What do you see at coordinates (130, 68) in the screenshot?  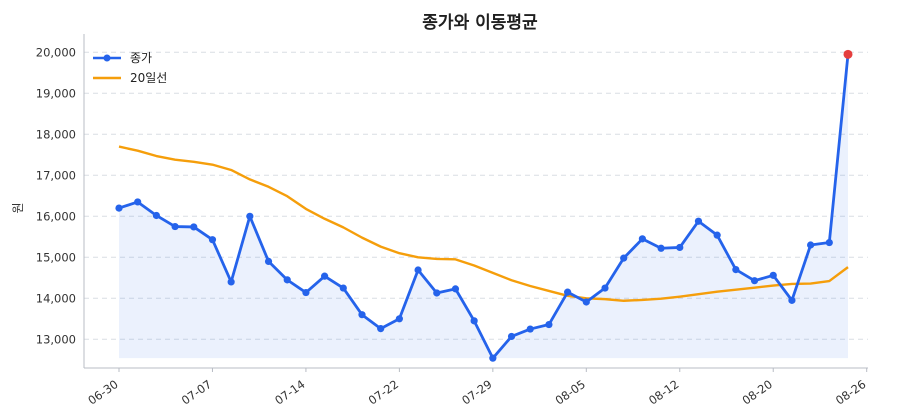 I see `legend: 종가 20일선` at bounding box center [130, 68].